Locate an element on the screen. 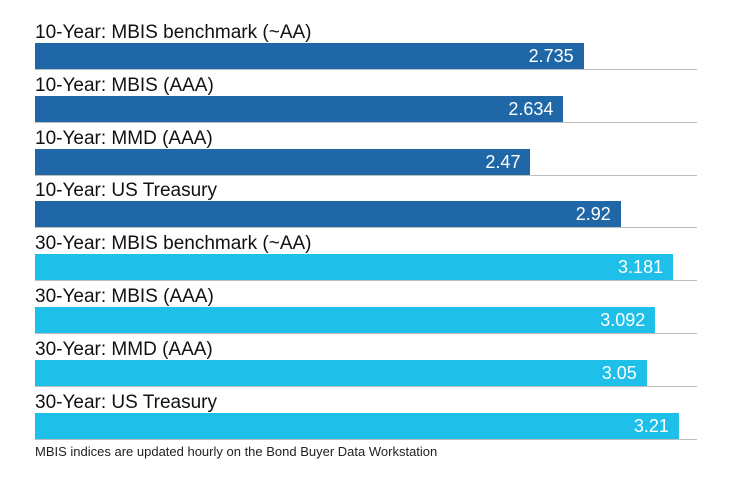  bar: 3.21 is located at coordinates (357, 425).